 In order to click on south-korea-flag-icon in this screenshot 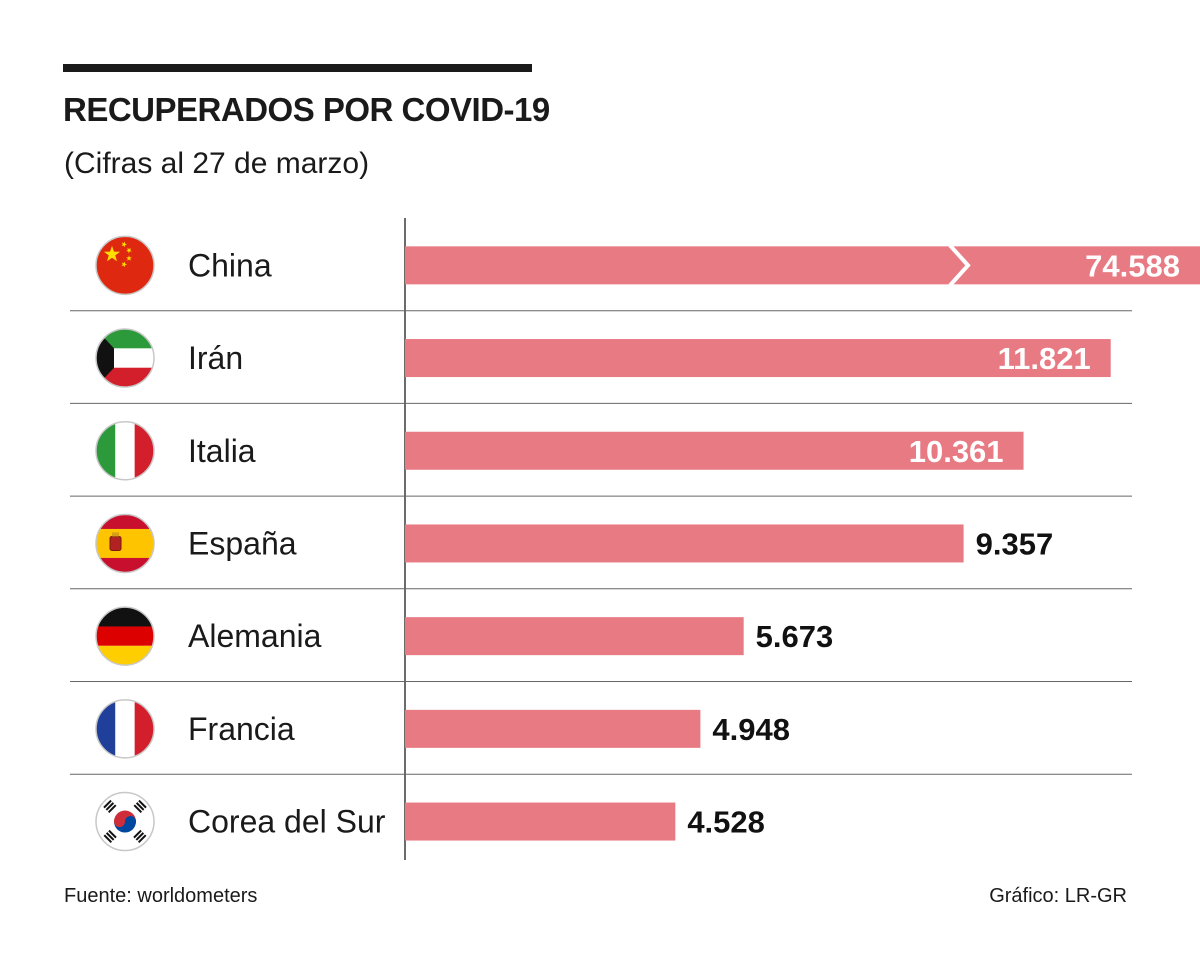, I will do `click(125, 821)`.